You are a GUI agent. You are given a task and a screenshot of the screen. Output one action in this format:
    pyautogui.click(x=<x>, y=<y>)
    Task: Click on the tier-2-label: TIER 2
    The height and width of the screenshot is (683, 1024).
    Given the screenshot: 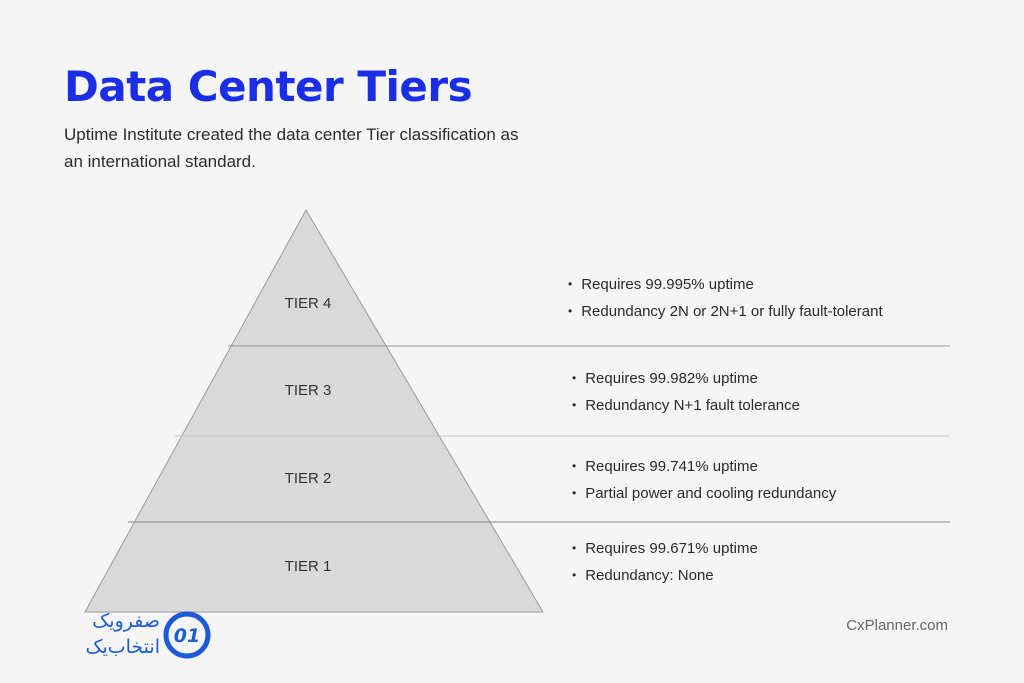 What is the action you would take?
    pyautogui.click(x=308, y=478)
    